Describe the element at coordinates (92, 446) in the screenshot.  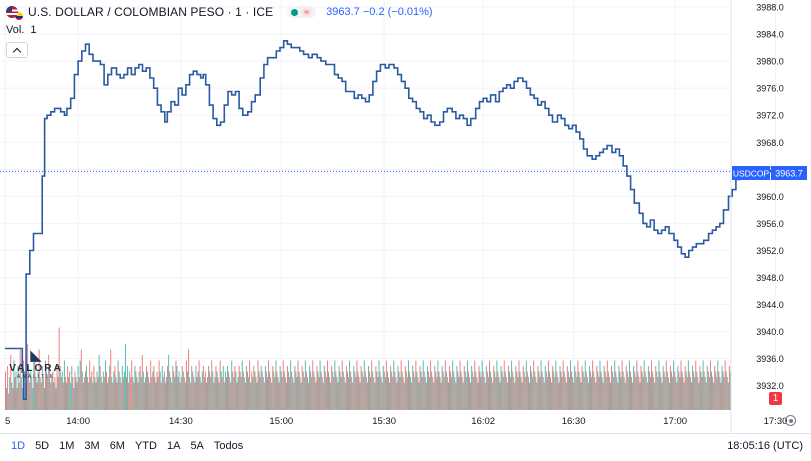
I see `range-button-3m: 3M` at that location.